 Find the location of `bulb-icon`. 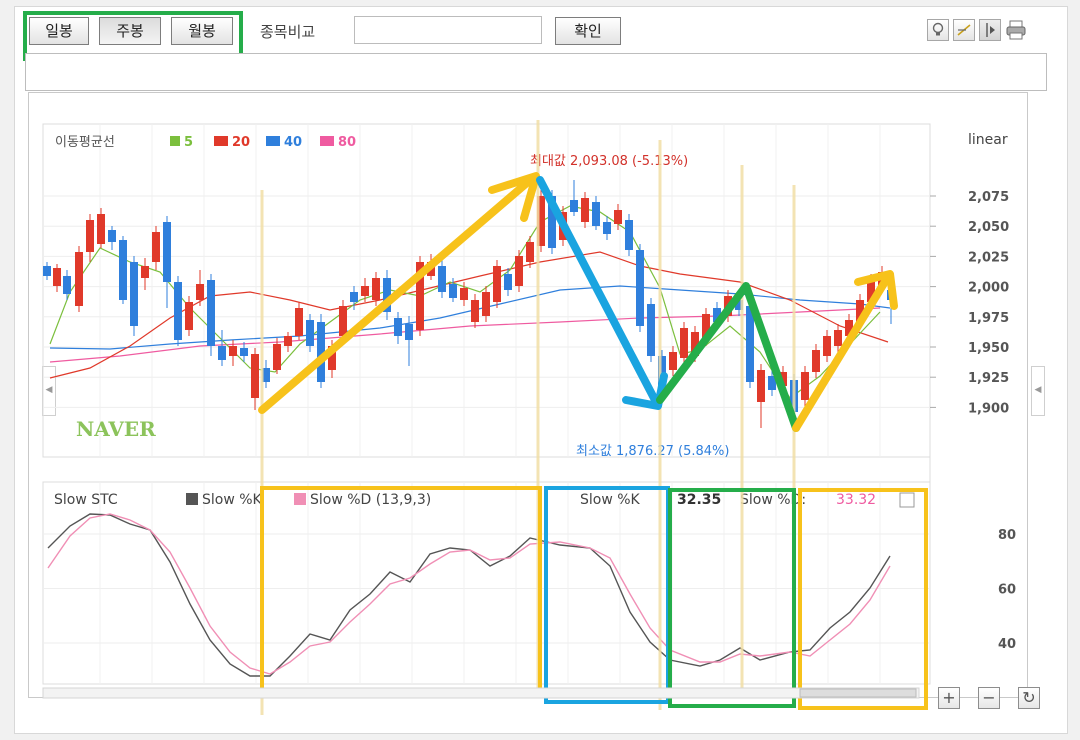

bulb-icon is located at coordinates (938, 30).